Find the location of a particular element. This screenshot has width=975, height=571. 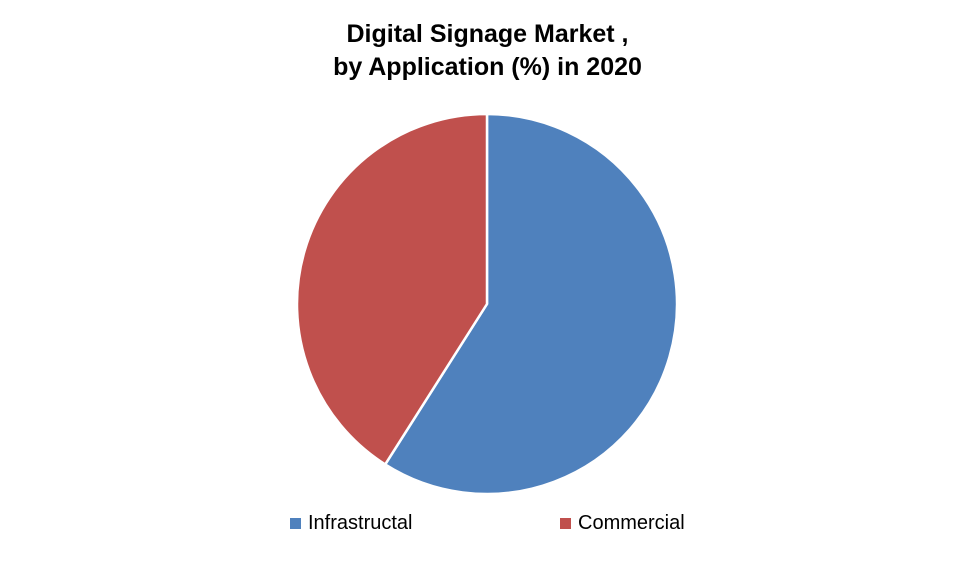

legend-label-commercial: Commercial is located at coordinates (631, 523).